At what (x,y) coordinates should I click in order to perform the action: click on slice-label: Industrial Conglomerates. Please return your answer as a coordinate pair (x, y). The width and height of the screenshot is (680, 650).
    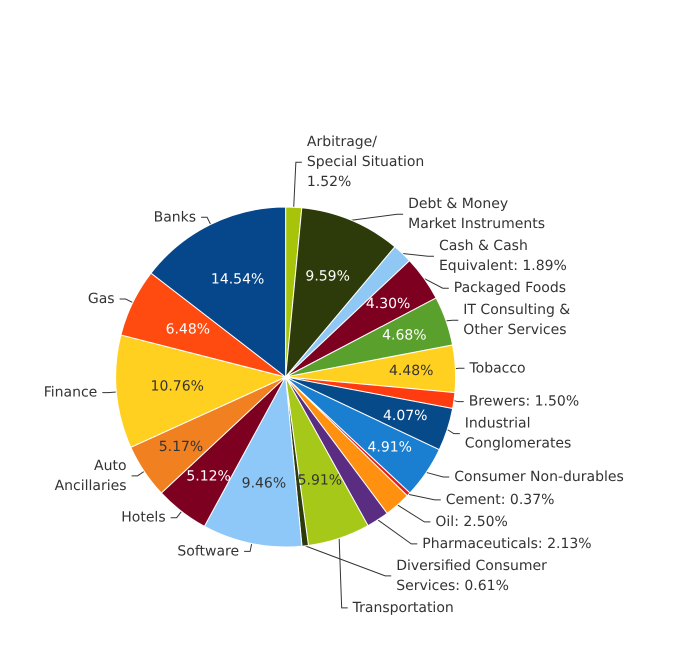
    Looking at the image, I should click on (518, 434).